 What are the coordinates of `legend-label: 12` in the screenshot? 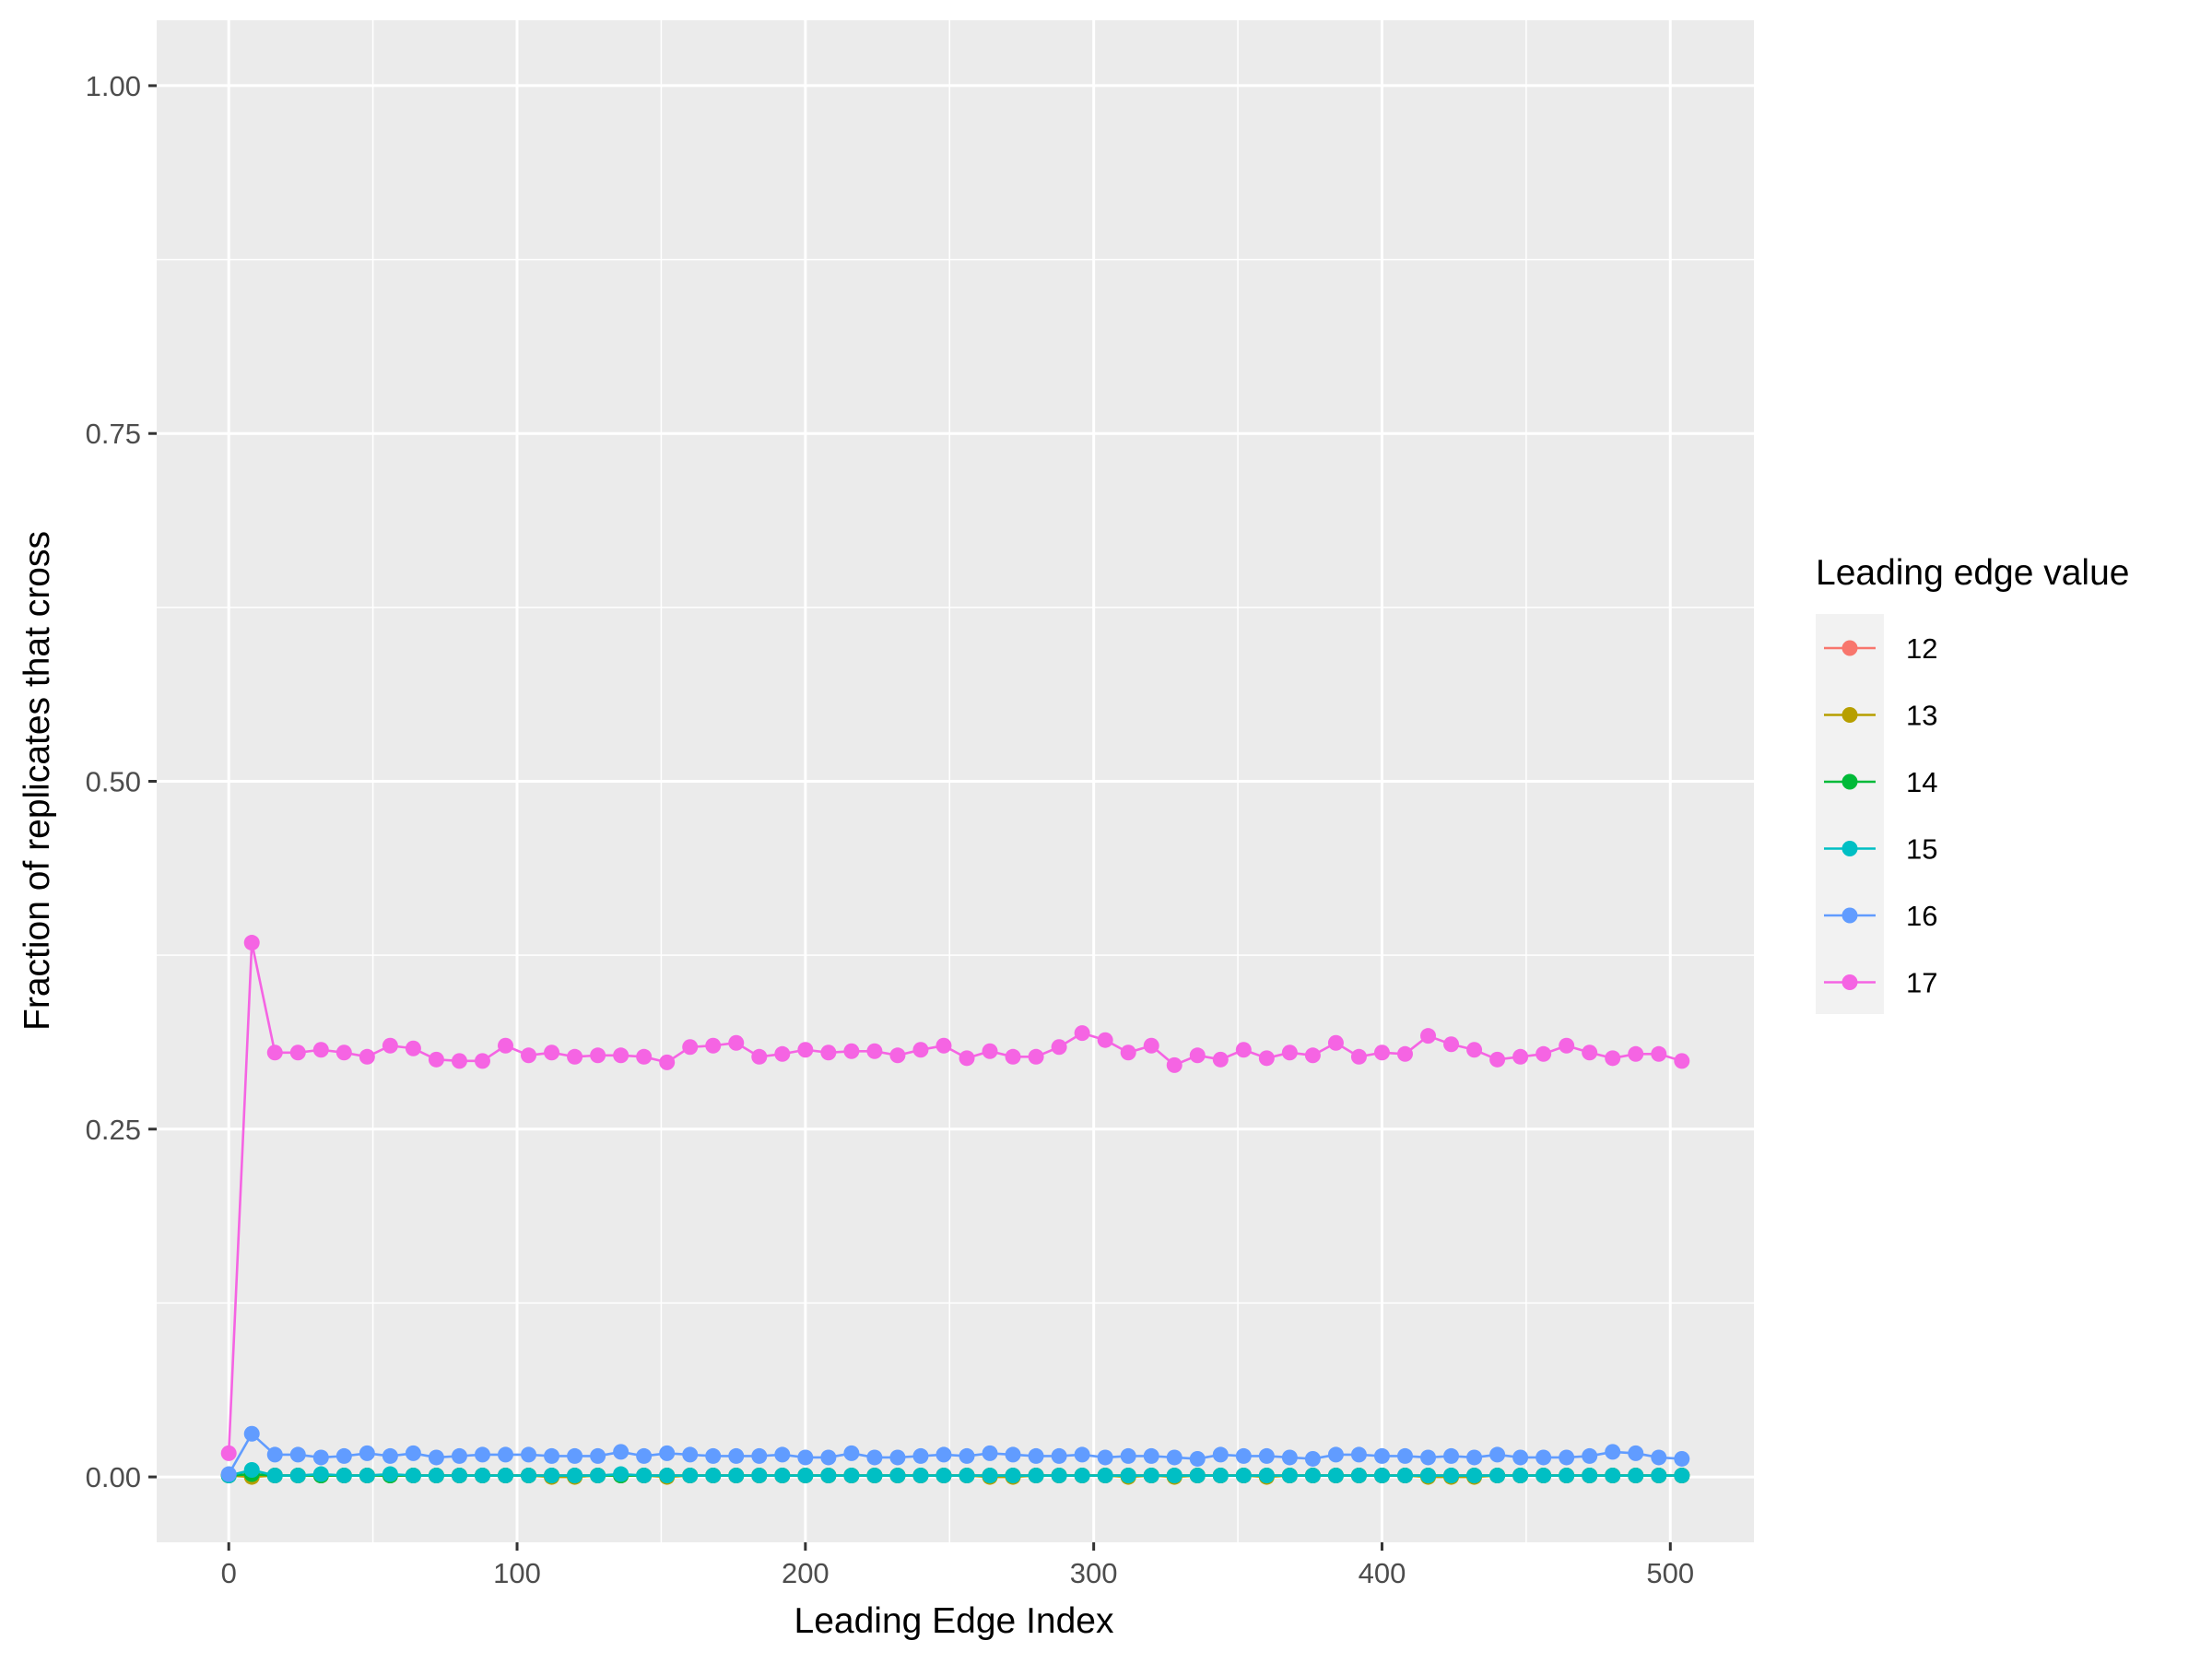 It's located at (1921, 648).